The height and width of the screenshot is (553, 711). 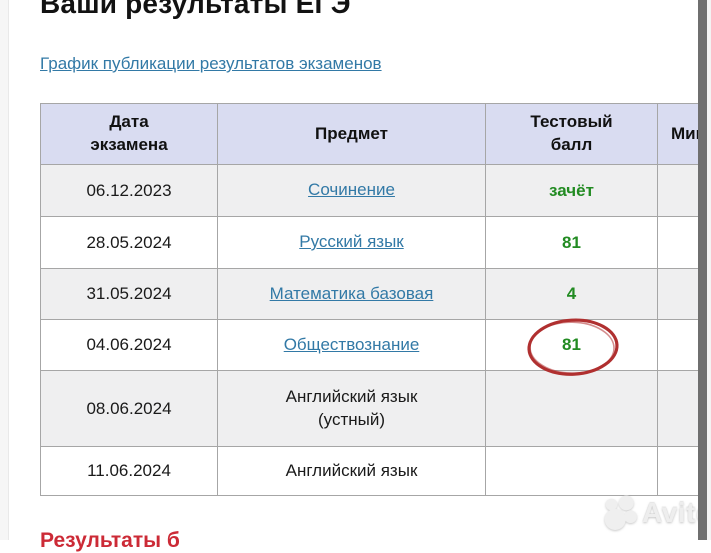 I want to click on exam-results-schedule-link: График публикации результатов экзаменов, so click(x=211, y=63).